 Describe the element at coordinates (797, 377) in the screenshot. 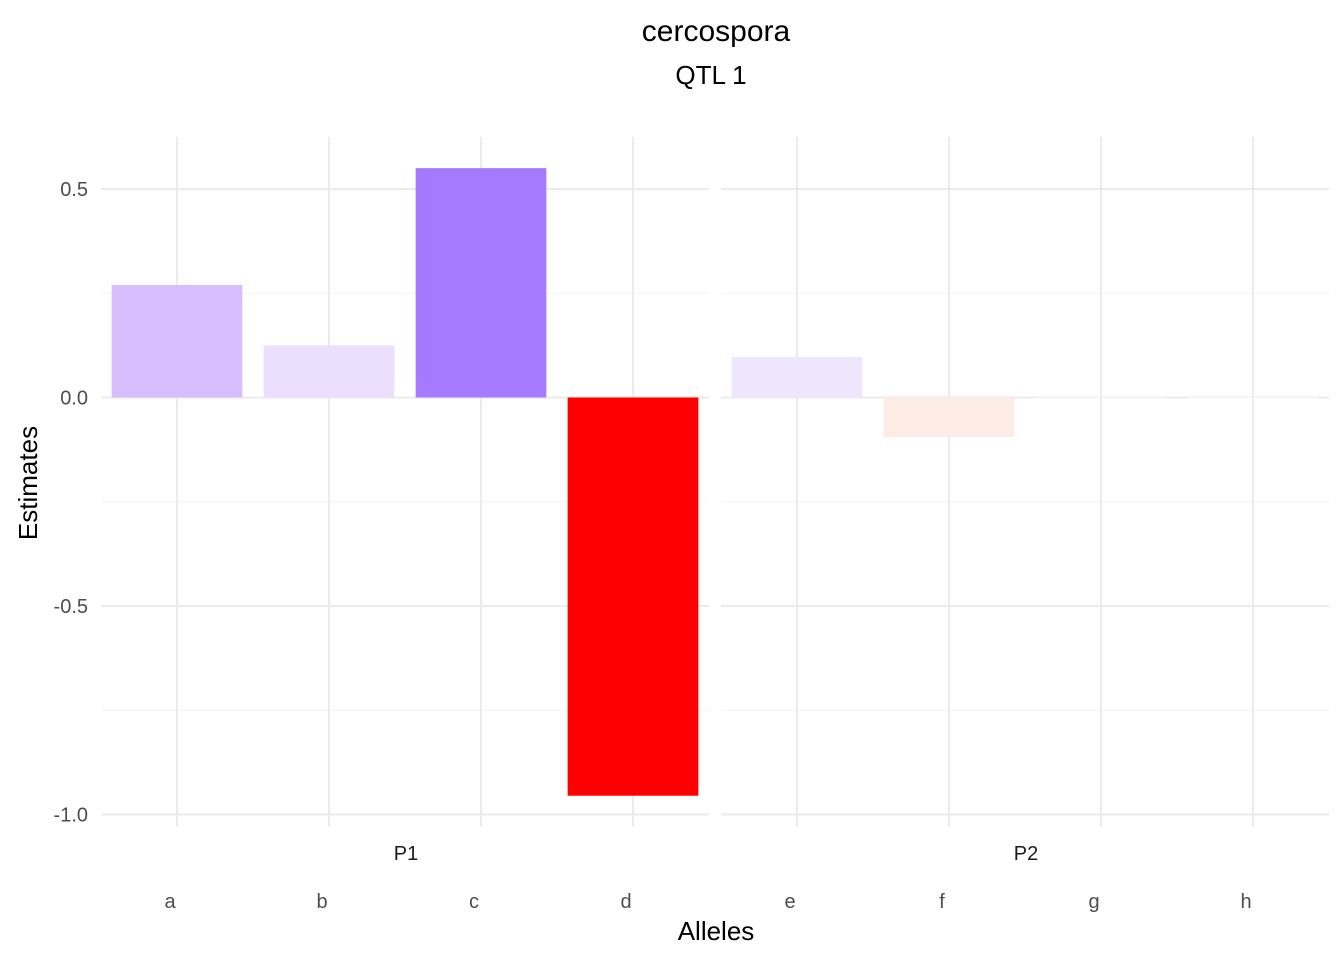

I see `bar-e` at that location.